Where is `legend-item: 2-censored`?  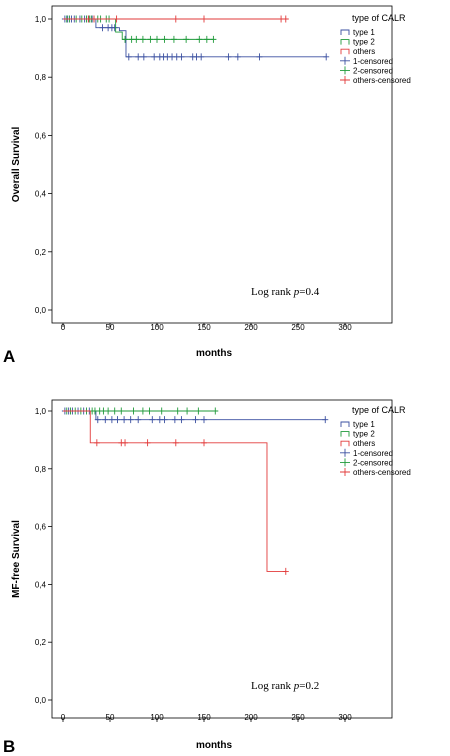
legend-item: 2-censored is located at coordinates (373, 462).